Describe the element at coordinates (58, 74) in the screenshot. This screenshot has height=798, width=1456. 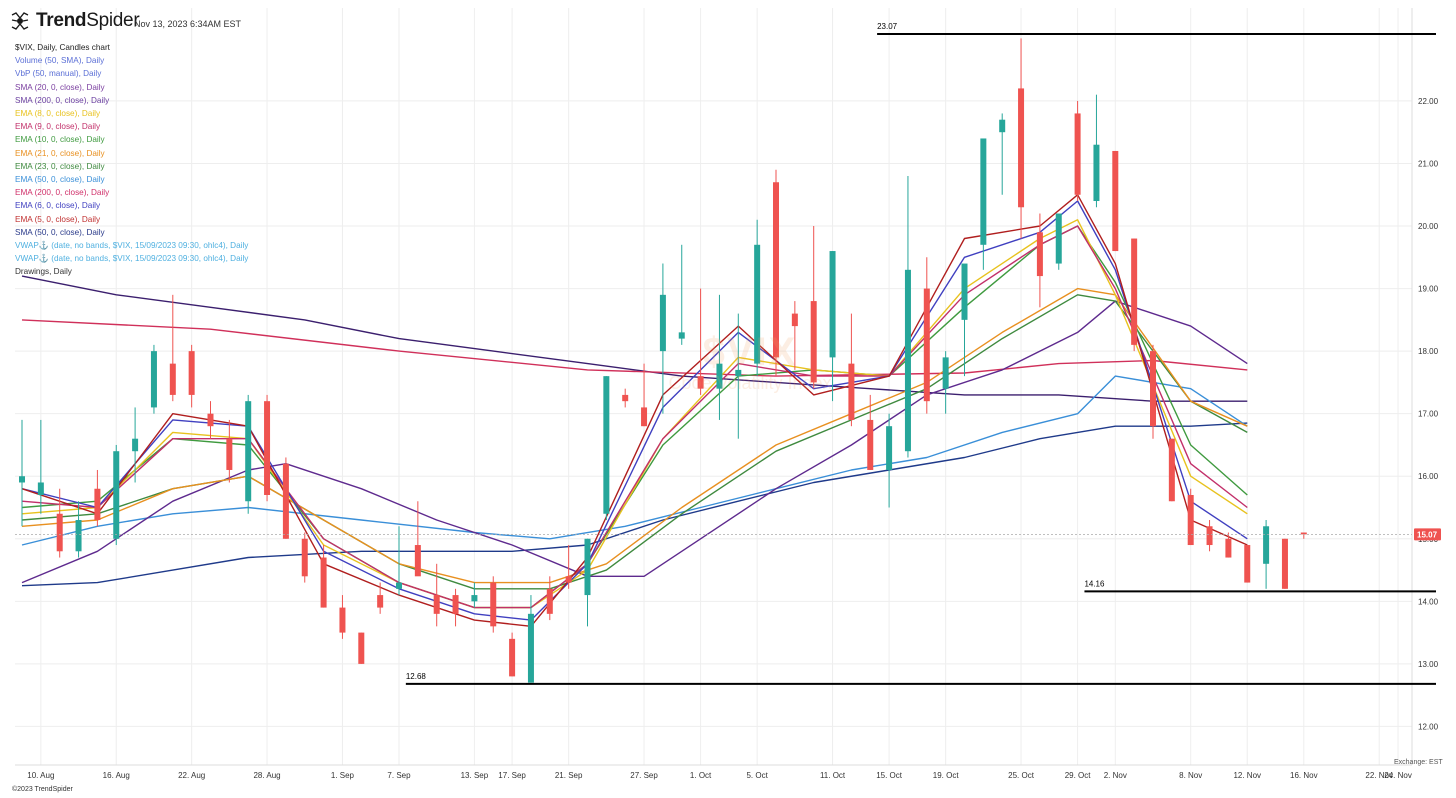
I see `legend-item: VbP (50, manual), Daily` at that location.